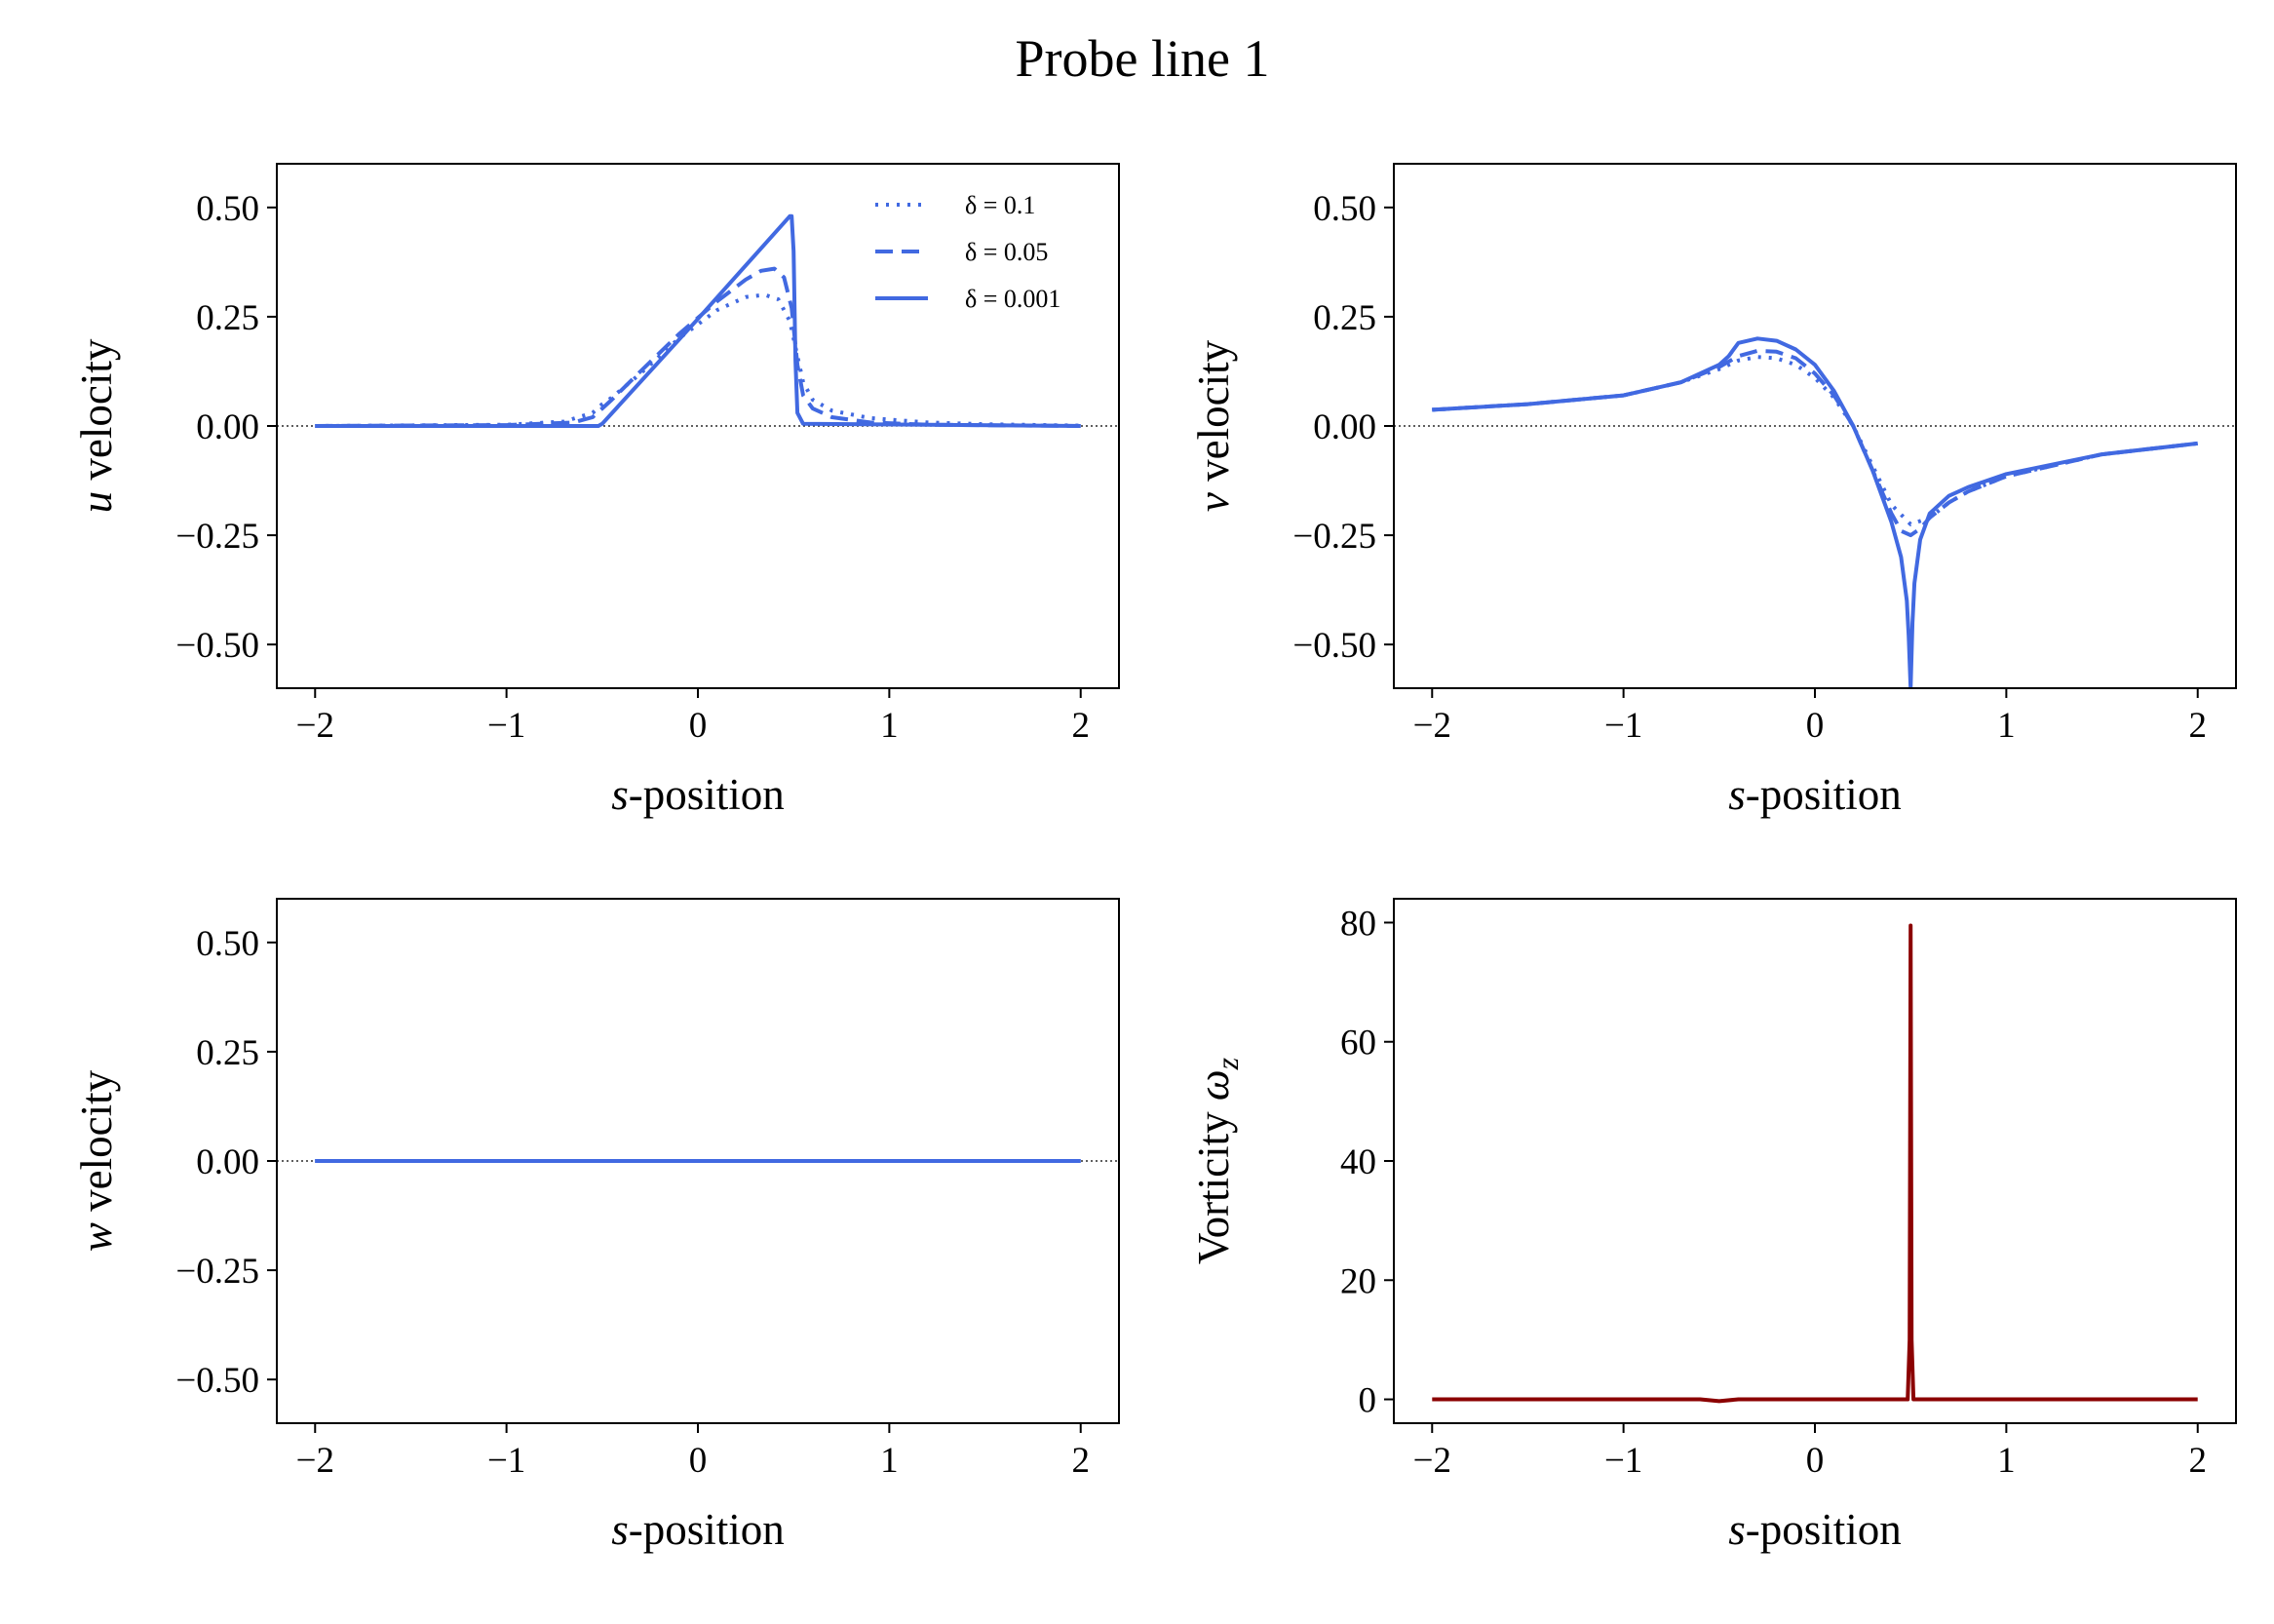 The height and width of the screenshot is (1624, 2274). What do you see at coordinates (1143, 58) in the screenshot?
I see `figure-title: Probe line 1` at bounding box center [1143, 58].